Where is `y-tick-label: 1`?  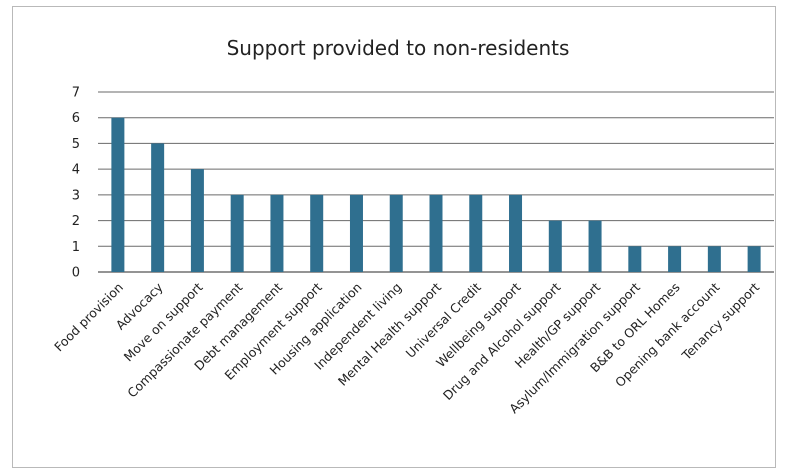
y-tick-label: 1 is located at coordinates (76, 247).